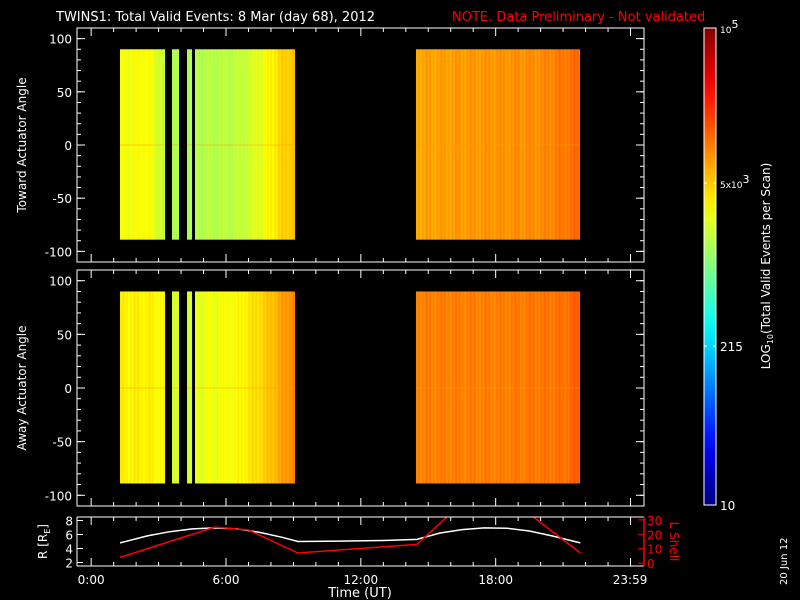  What do you see at coordinates (22, 145) in the screenshot?
I see `y-axis-label: Toward Actuator Angle` at bounding box center [22, 145].